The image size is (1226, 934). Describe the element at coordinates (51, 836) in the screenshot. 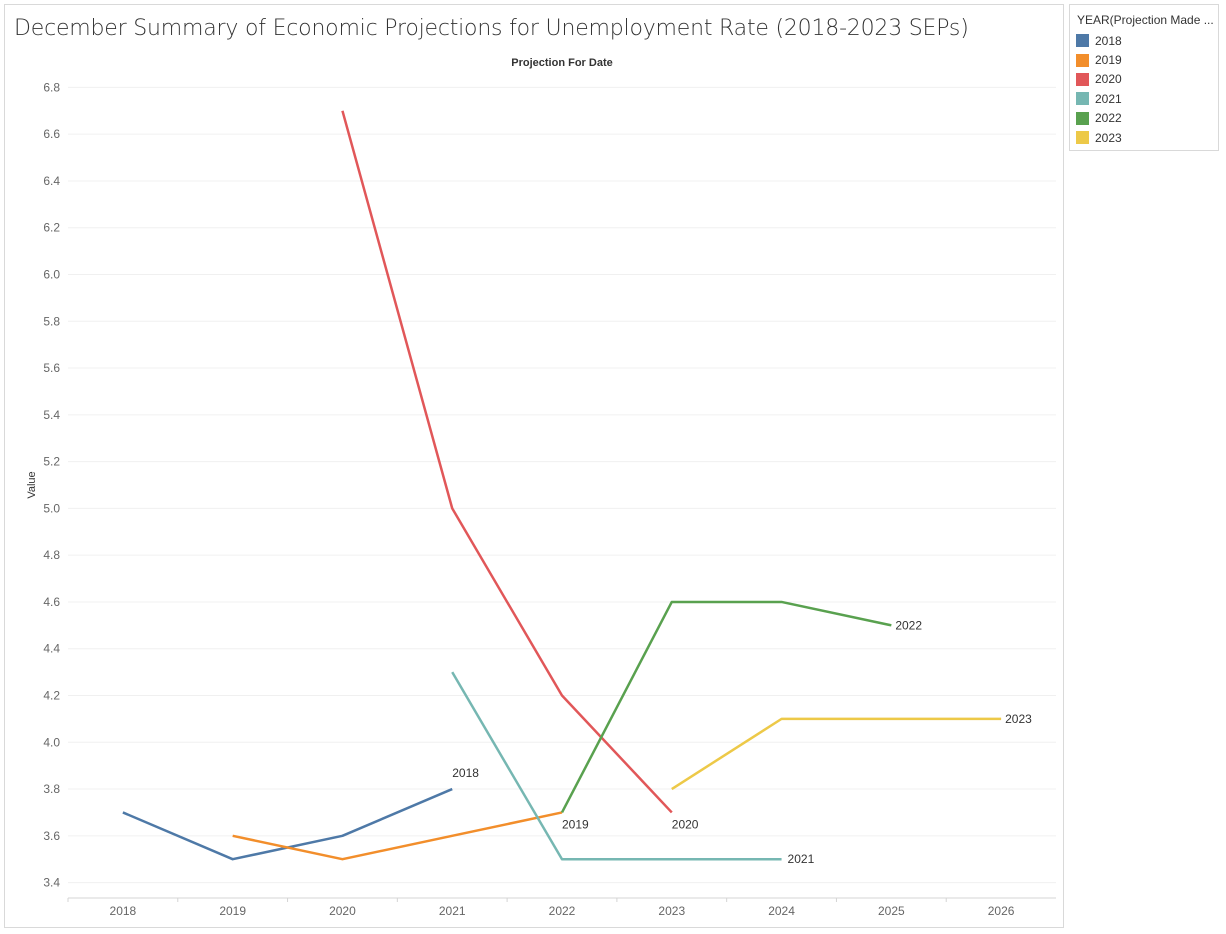

I see `y-tick-label: 3.6` at that location.